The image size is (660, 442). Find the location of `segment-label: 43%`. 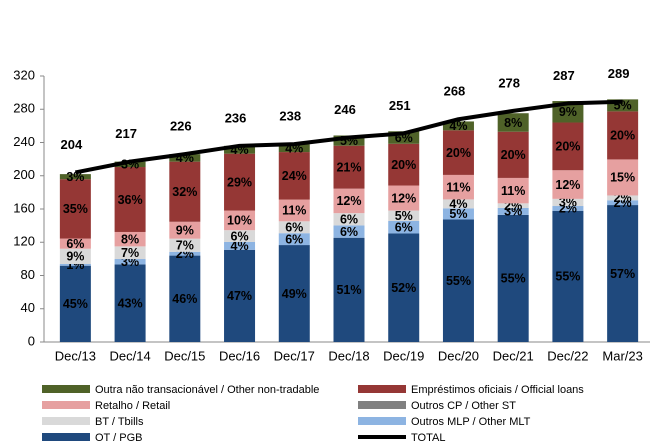

segment-label: 43% is located at coordinates (130, 304).